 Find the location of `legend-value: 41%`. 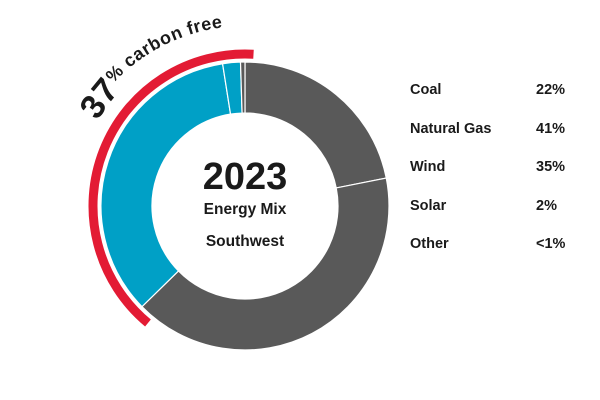

legend-value: 41% is located at coordinates (551, 128).